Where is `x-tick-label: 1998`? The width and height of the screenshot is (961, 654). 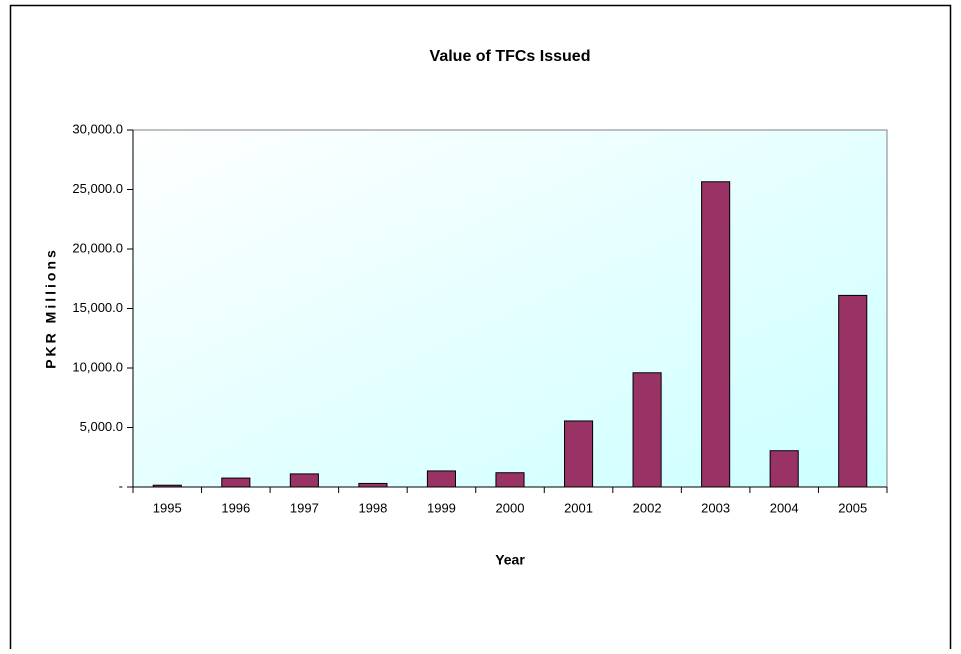
x-tick-label: 1998 is located at coordinates (372, 507).